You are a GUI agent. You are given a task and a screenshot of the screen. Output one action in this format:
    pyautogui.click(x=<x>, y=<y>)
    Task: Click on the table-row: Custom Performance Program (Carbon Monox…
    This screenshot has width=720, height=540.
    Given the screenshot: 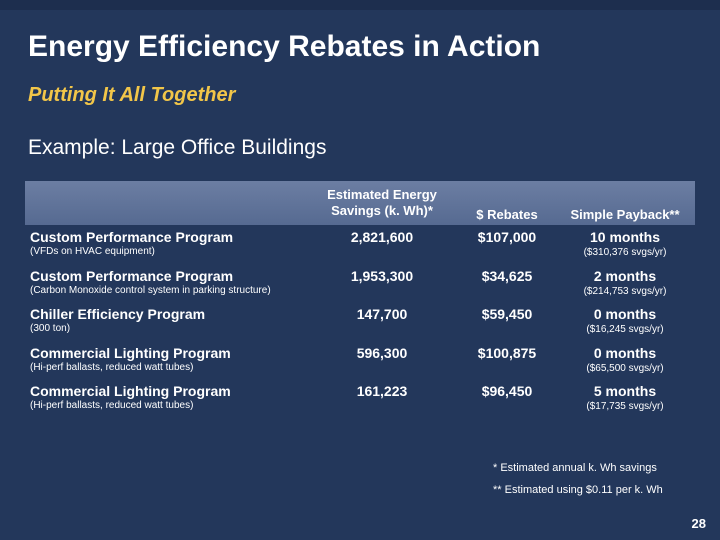 What is the action you would take?
    pyautogui.click(x=360, y=283)
    